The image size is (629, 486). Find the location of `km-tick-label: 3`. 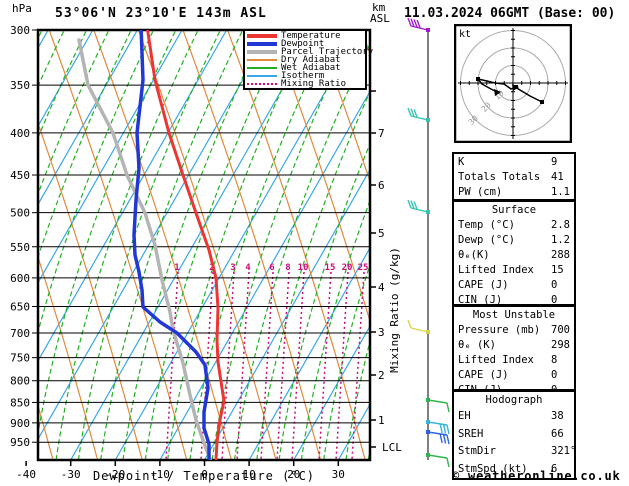

km-tick-label: 3 is located at coordinates (381, 332).